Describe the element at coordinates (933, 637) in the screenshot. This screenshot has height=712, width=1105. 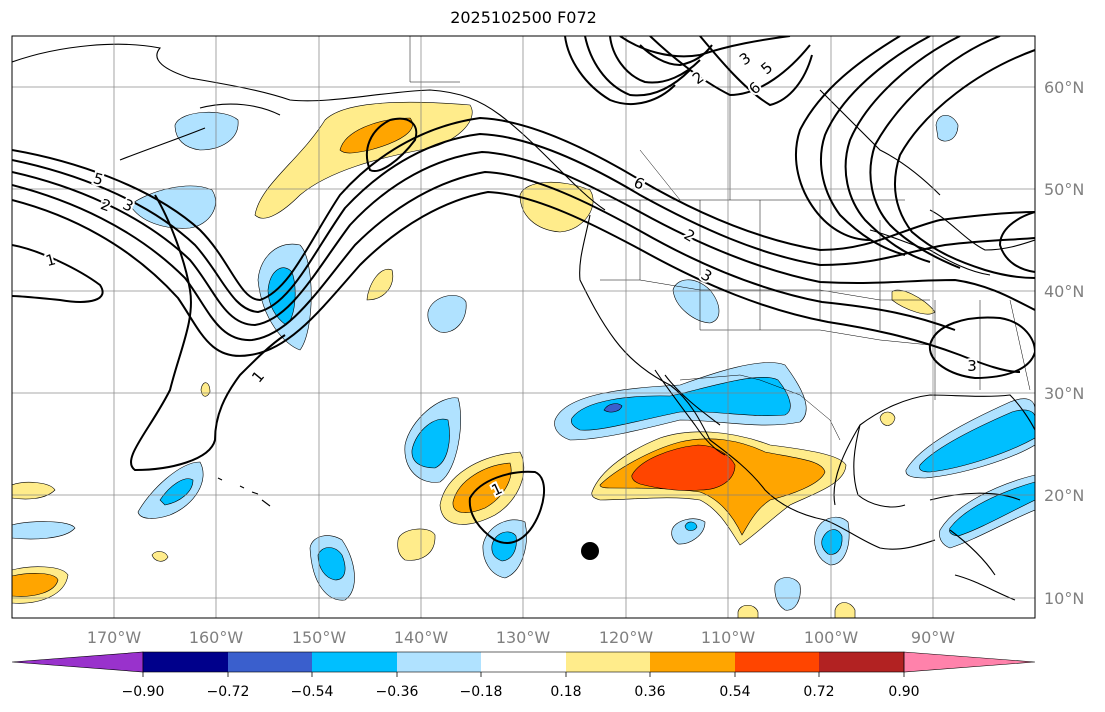
I see `lon-label: 90°W` at that location.